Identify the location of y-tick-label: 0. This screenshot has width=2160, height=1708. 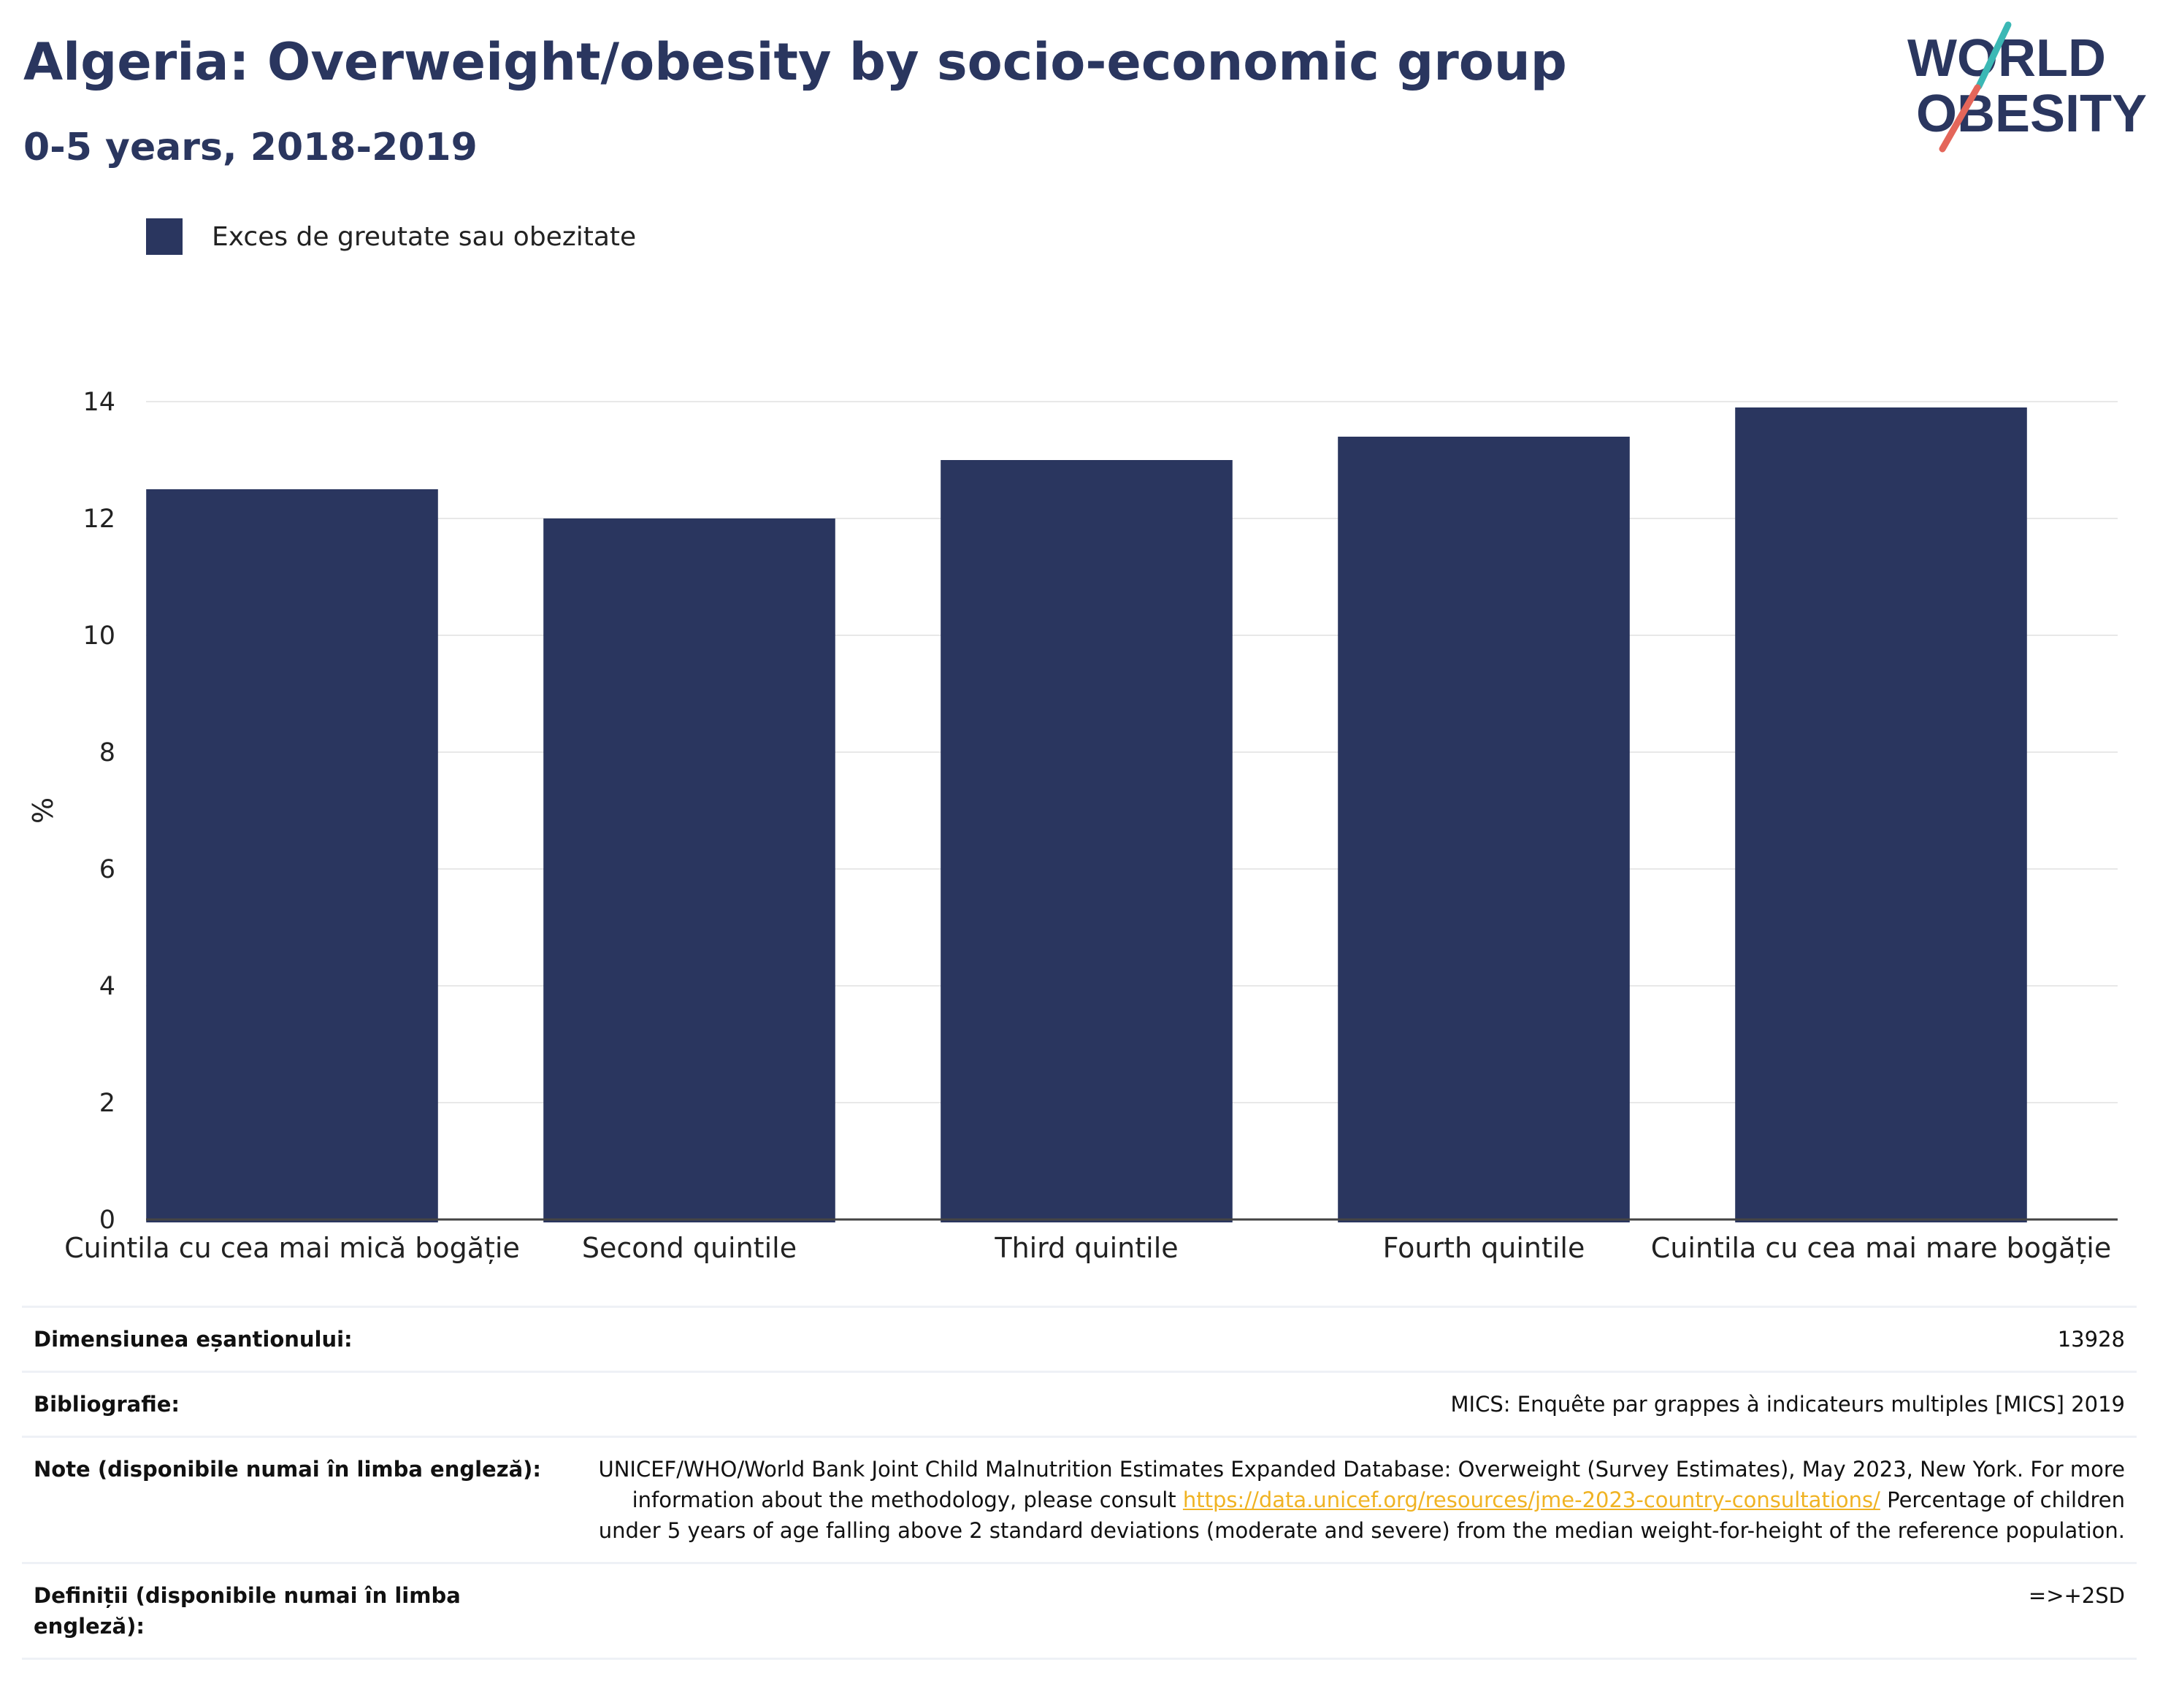
(107, 1220).